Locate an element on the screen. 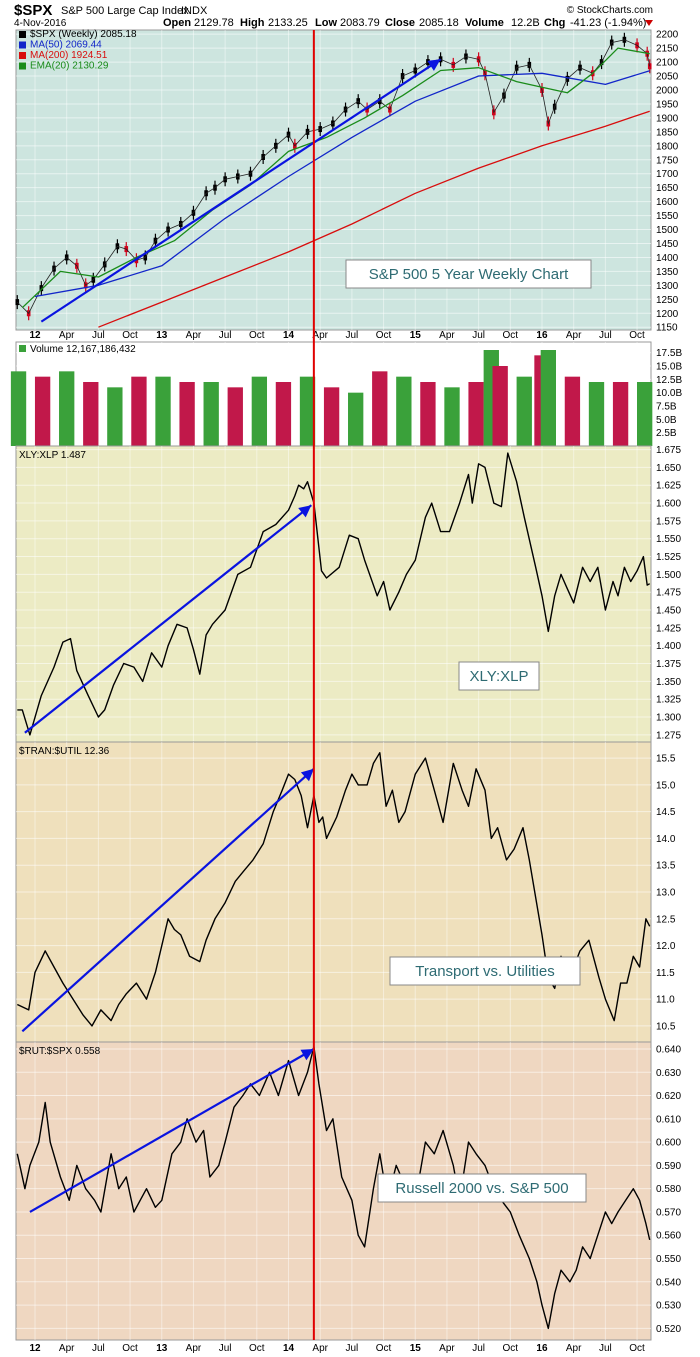 Image resolution: width=700 pixels, height=1357 pixels. y-tick-label: 1.600 is located at coordinates (668, 504).